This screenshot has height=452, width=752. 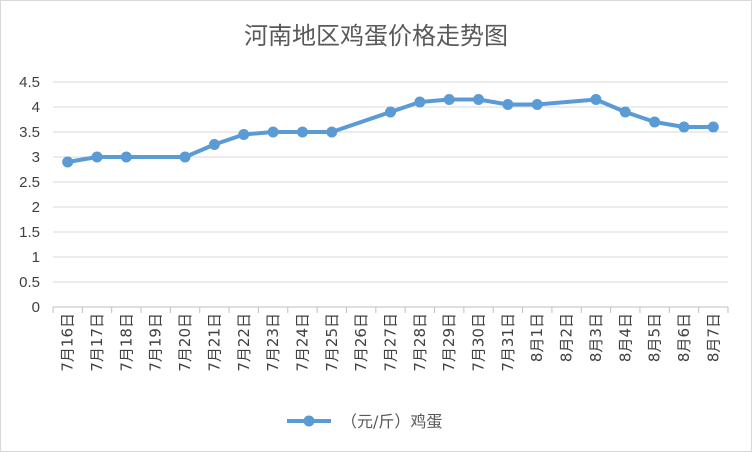 What do you see at coordinates (625, 337) in the screenshot?
I see `x-tick-label: 8月4日` at bounding box center [625, 337].